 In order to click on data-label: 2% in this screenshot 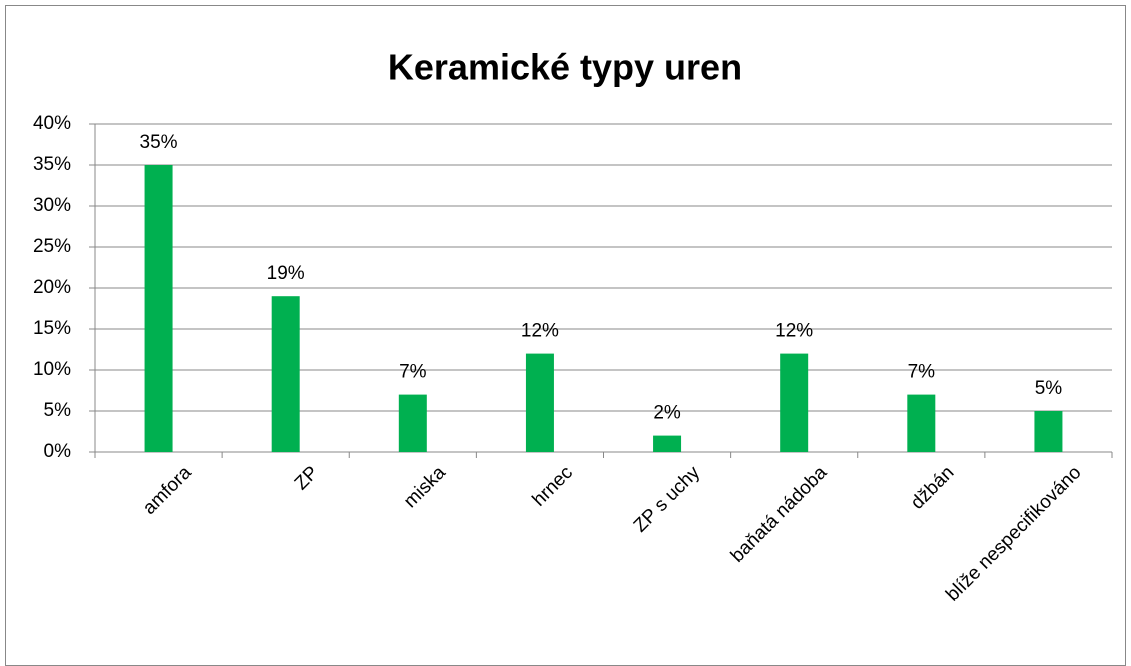, I will do `click(667, 413)`.